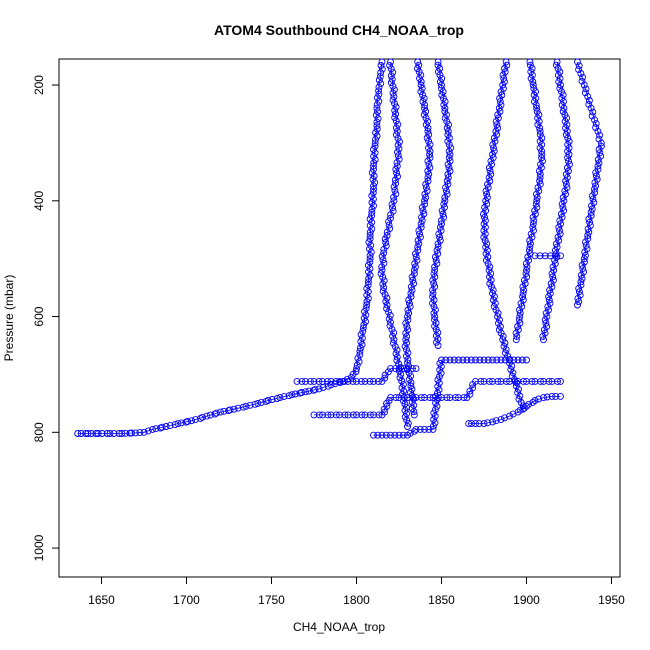  What do you see at coordinates (9, 318) in the screenshot?
I see `y-axis-label: Pressure (mbar)` at bounding box center [9, 318].